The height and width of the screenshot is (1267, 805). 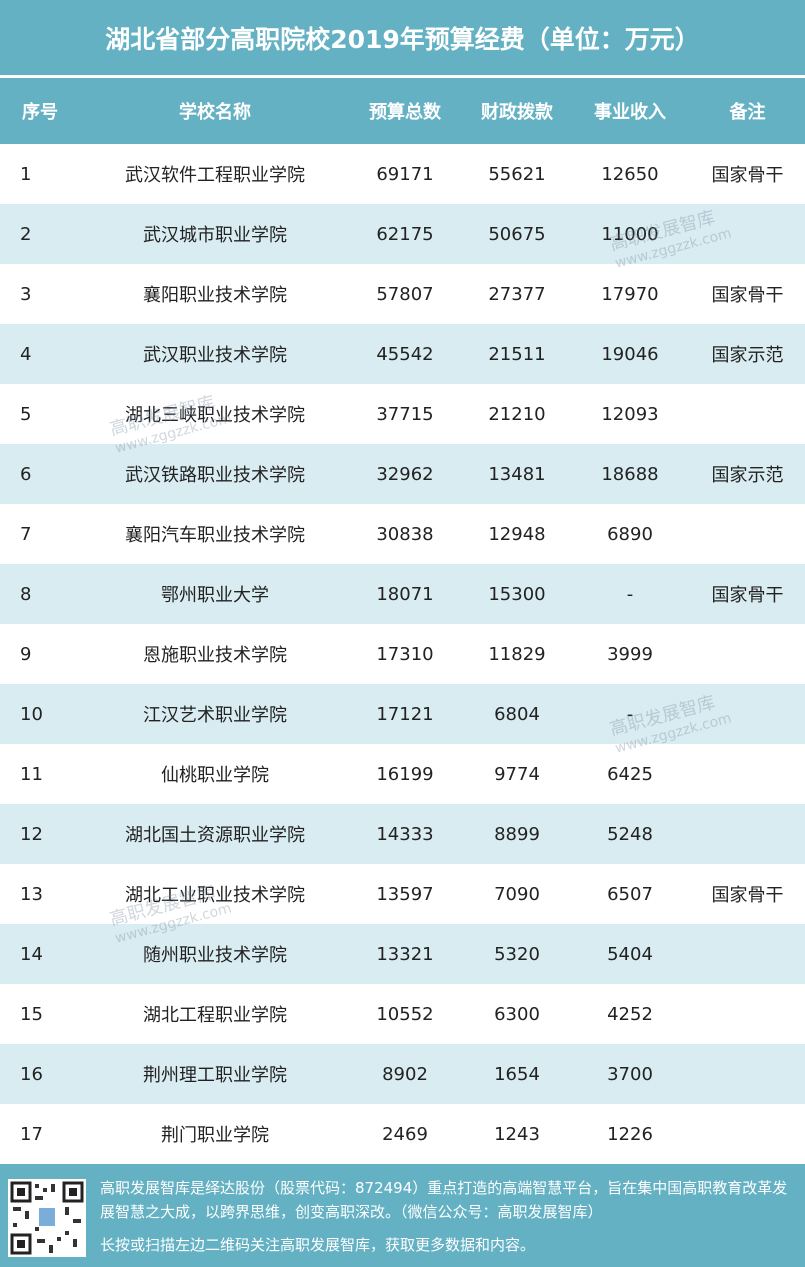 I want to click on table-row: 6 武汉铁路职业技术学院 32962 13481 18688 国家示范, so click(x=402, y=474).